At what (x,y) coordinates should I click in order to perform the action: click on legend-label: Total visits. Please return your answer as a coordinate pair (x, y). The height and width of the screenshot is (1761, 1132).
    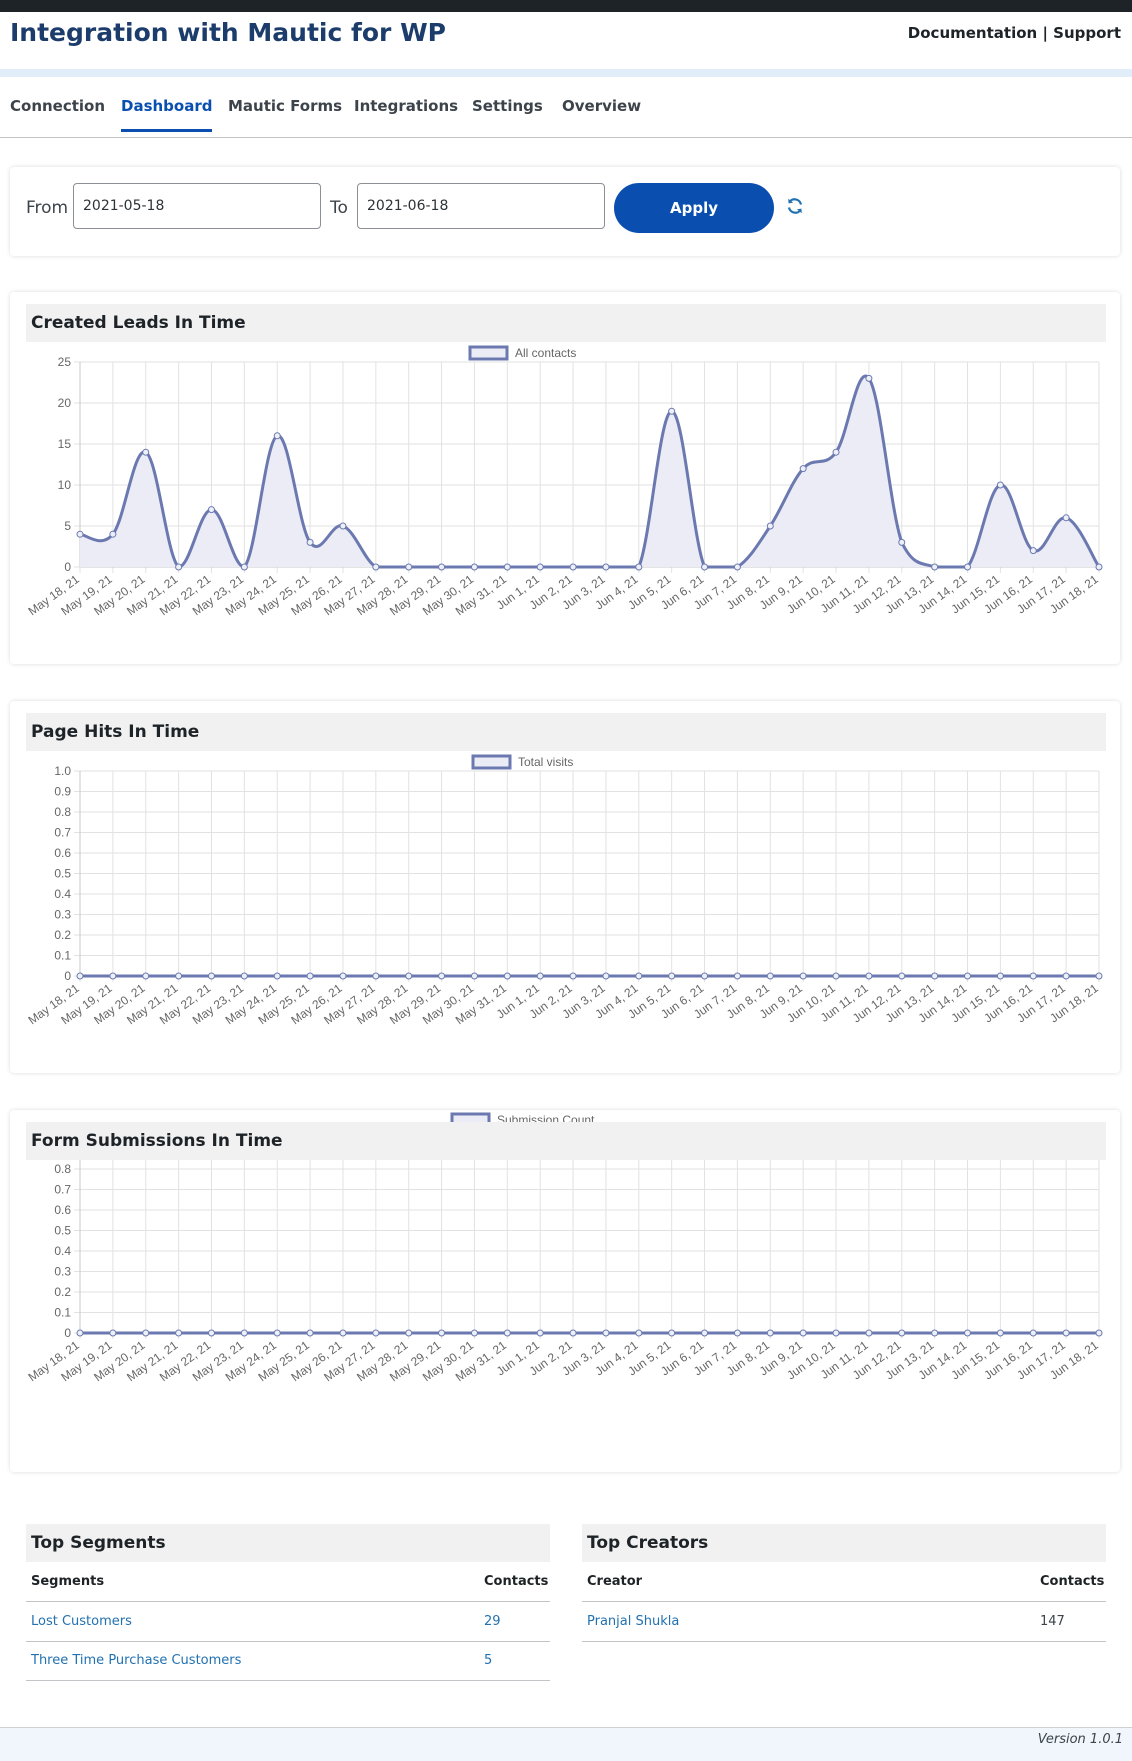
    Looking at the image, I should click on (545, 762).